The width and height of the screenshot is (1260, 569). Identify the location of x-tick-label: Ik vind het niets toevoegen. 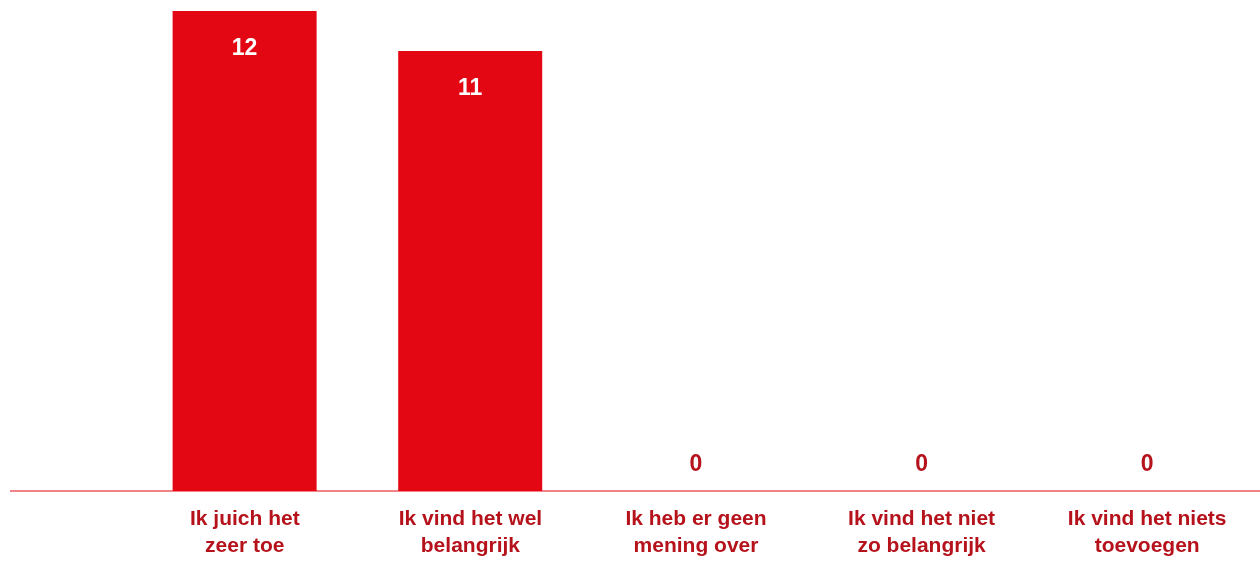
(1147, 531).